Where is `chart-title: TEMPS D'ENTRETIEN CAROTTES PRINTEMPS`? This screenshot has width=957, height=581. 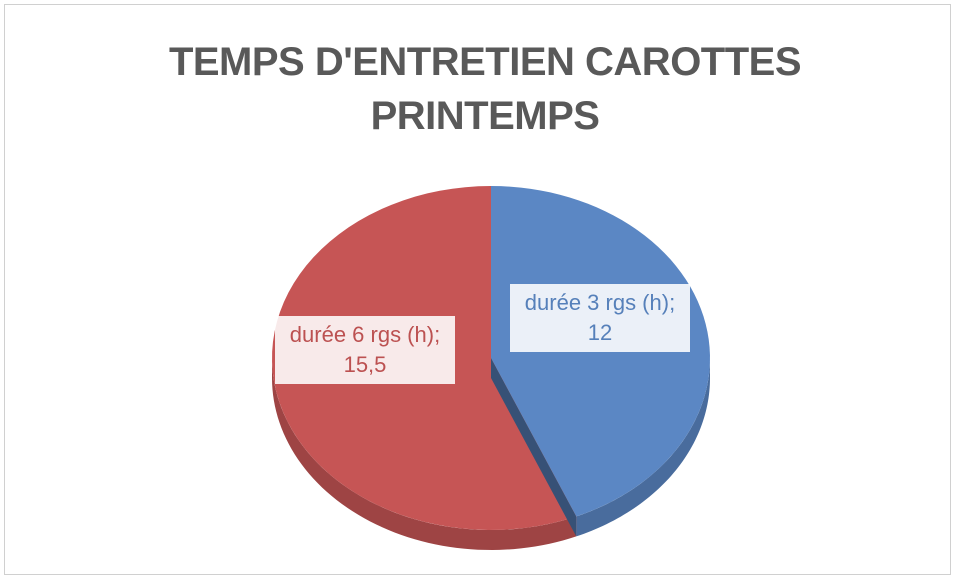
chart-title: TEMPS D'ENTRETIEN CAROTTES PRINTEMPS is located at coordinates (485, 89).